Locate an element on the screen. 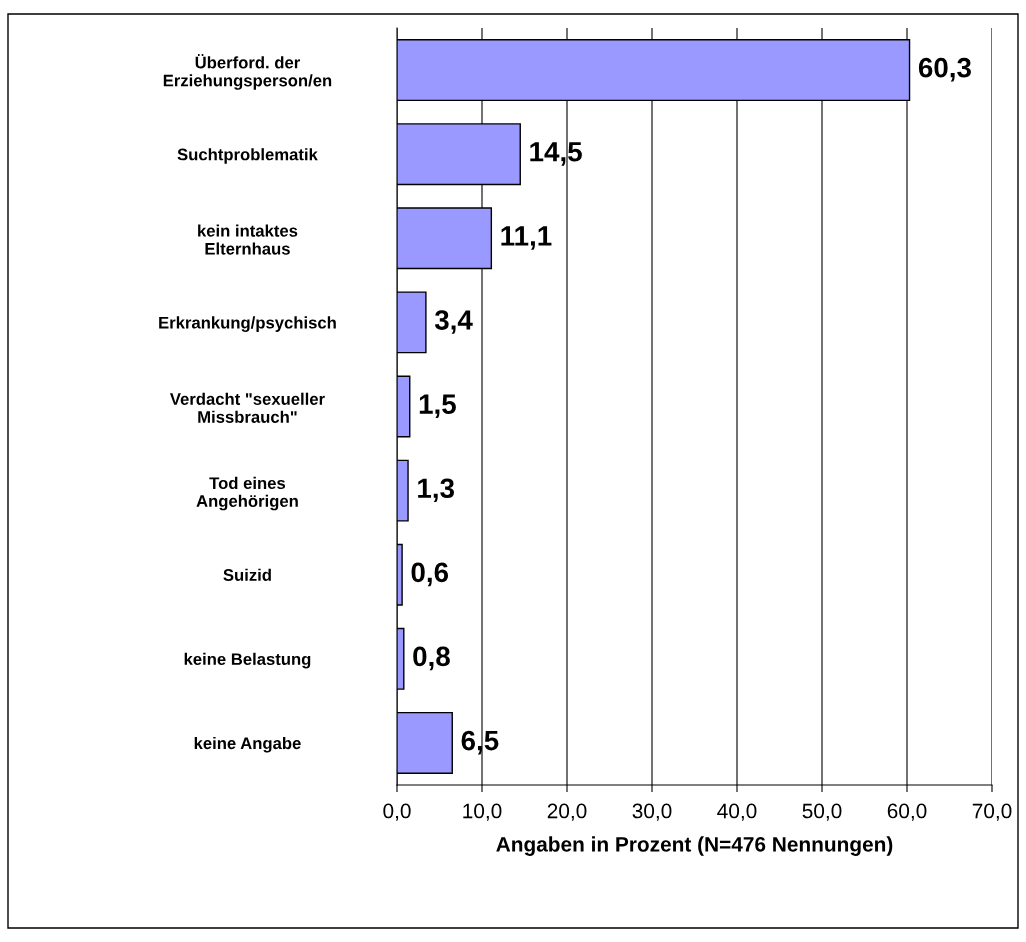 The image size is (1026, 942). data-label: 1,3 is located at coordinates (436, 490).